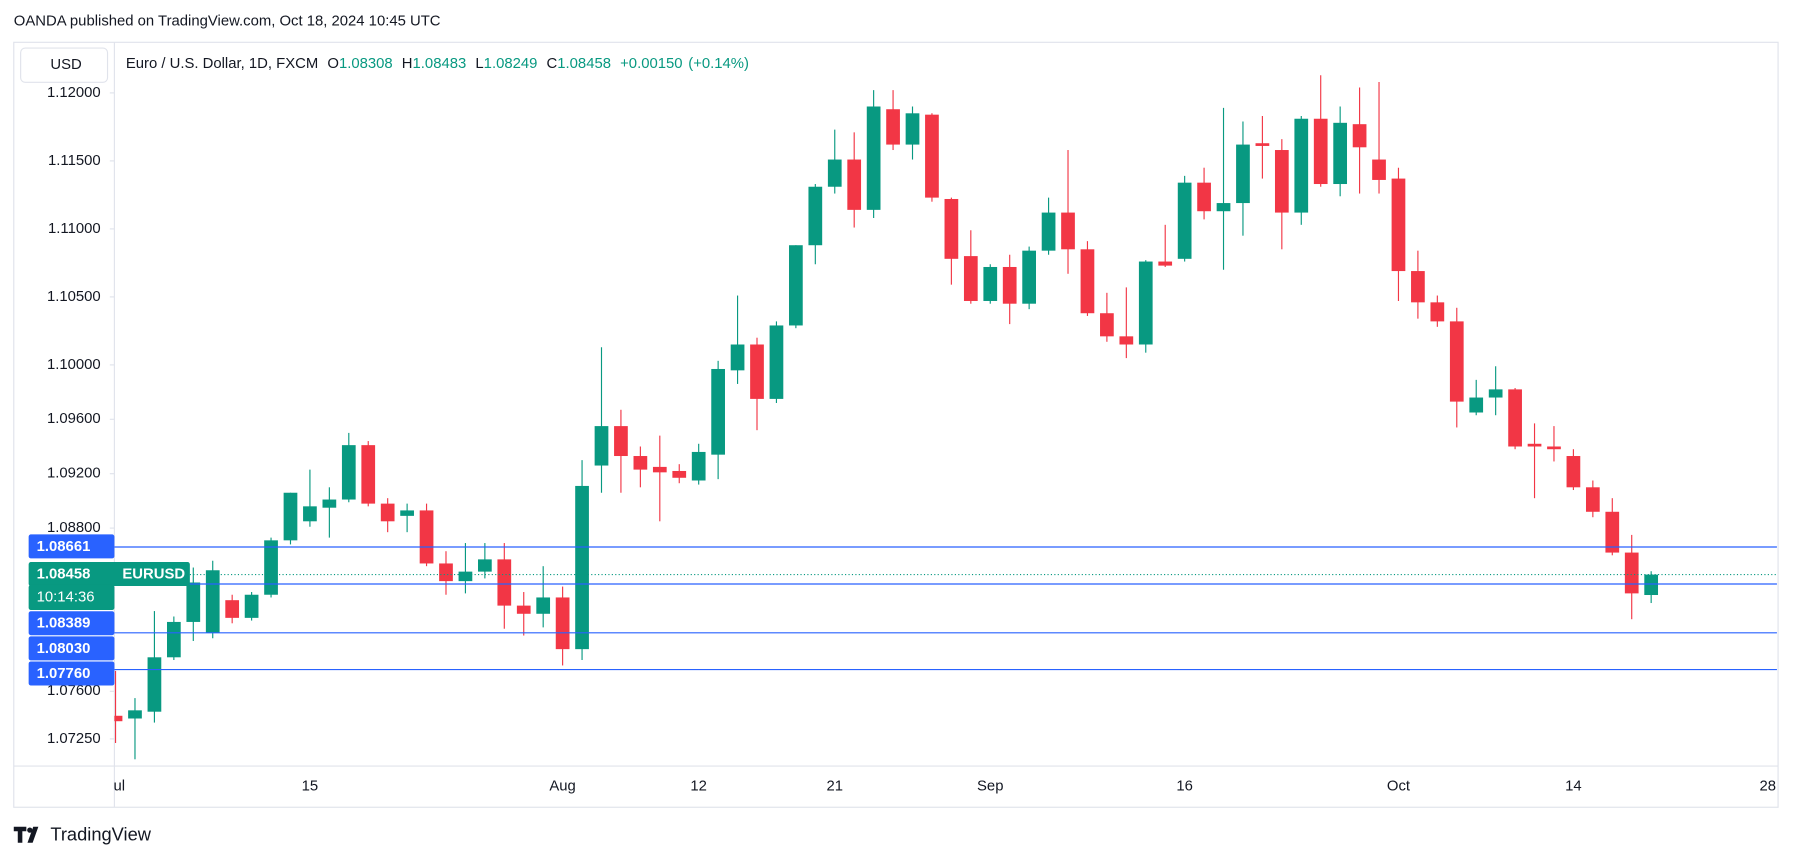  I want to click on price-line-label: 1.08389, so click(64, 624).